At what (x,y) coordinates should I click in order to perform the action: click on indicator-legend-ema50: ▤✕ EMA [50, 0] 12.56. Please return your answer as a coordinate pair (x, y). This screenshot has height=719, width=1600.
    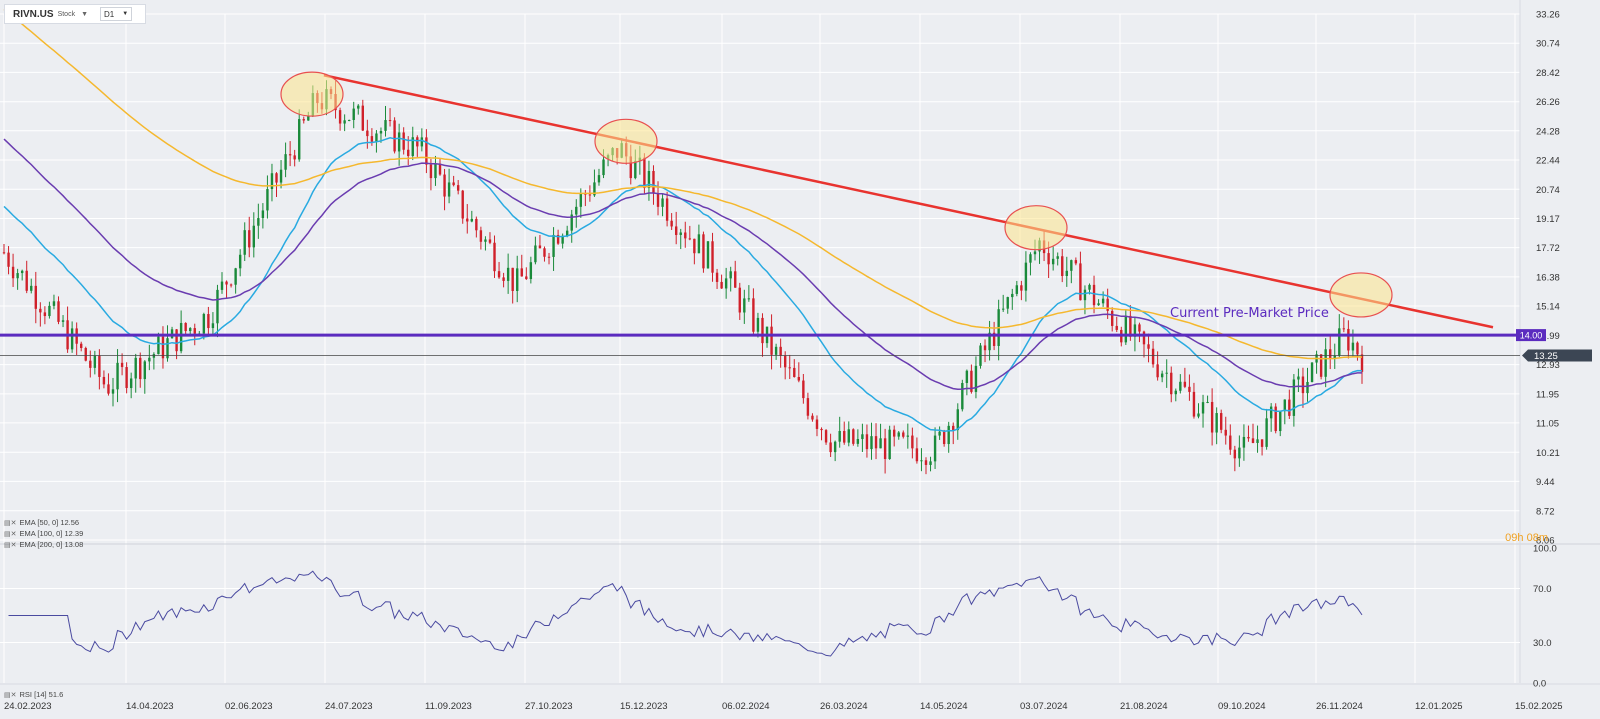
    Looking at the image, I should click on (41, 522).